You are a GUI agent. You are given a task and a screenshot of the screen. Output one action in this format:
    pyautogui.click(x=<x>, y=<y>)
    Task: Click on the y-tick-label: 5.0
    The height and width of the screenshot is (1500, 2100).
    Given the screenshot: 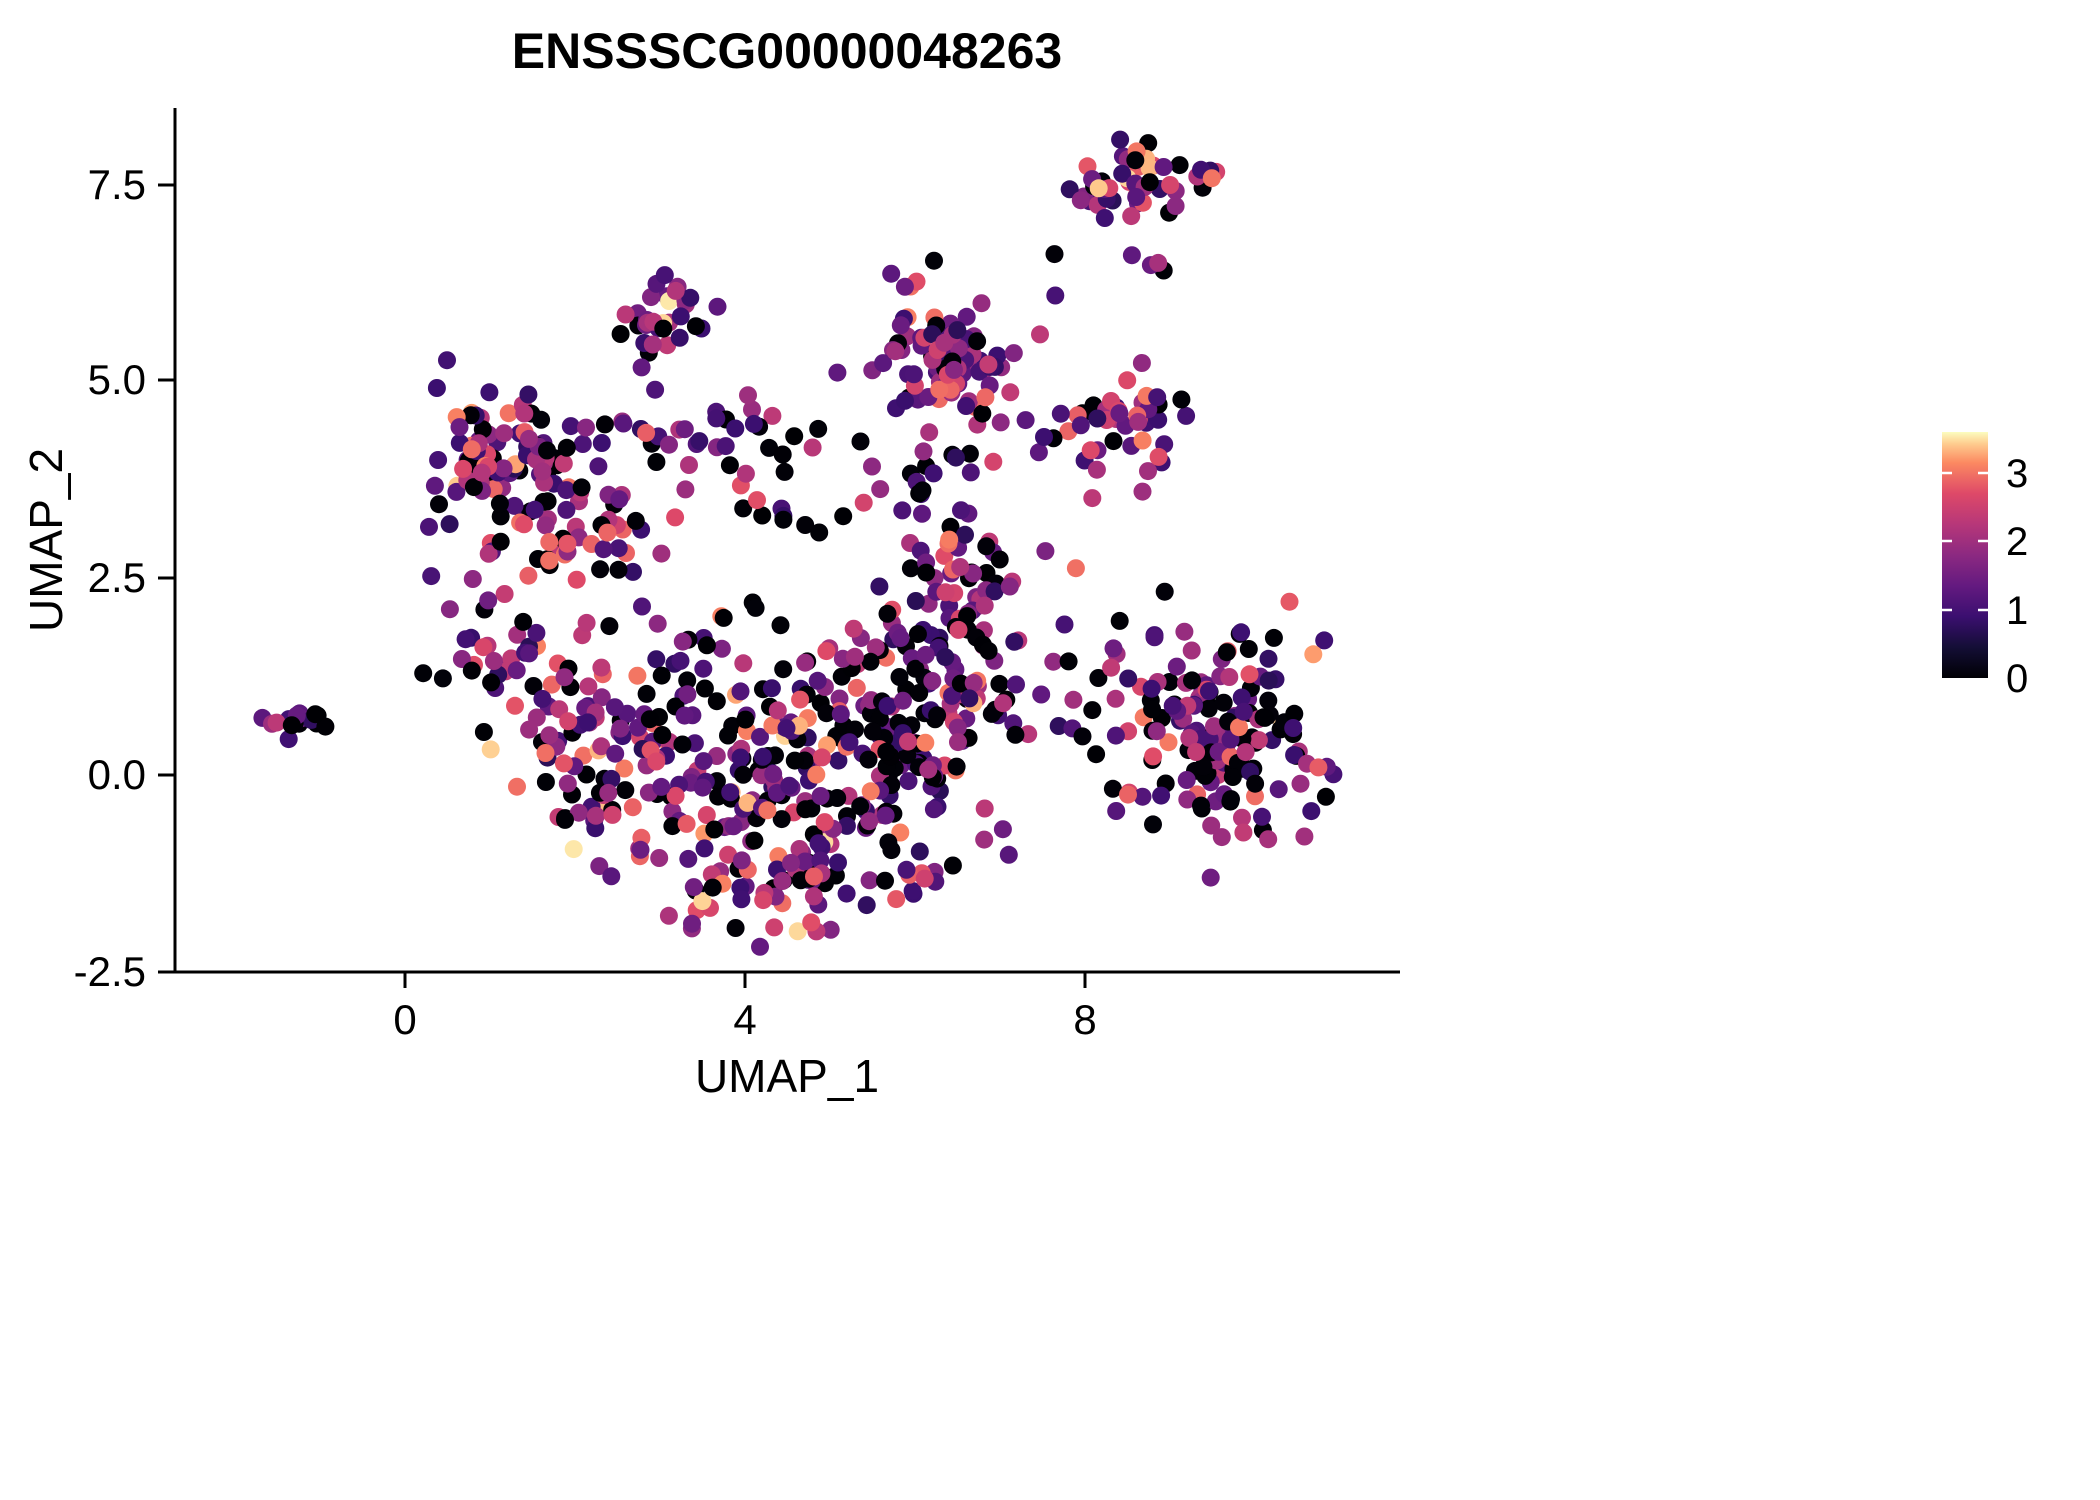 What is the action you would take?
    pyautogui.click(x=117, y=379)
    